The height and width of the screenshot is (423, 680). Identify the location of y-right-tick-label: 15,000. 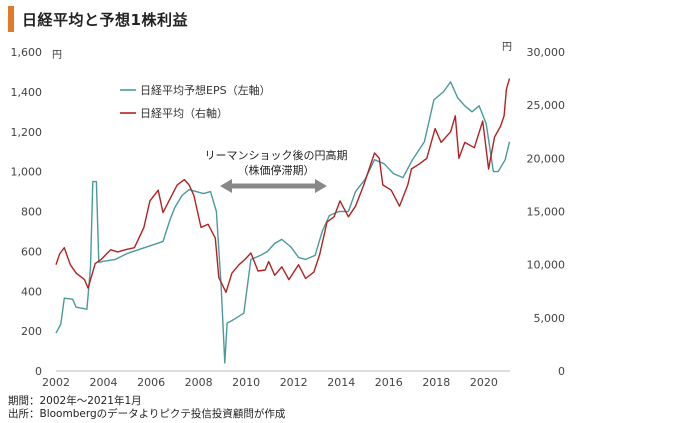
(546, 212).